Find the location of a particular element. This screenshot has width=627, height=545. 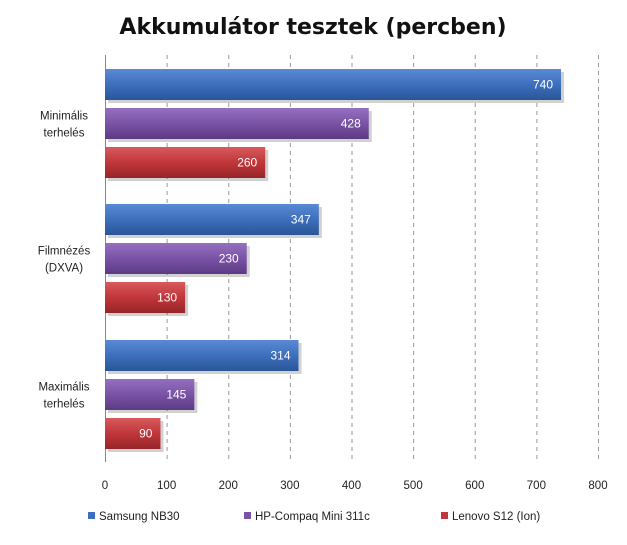

chart-title: Akkumulátor tesztek (percben) is located at coordinates (312, 27).